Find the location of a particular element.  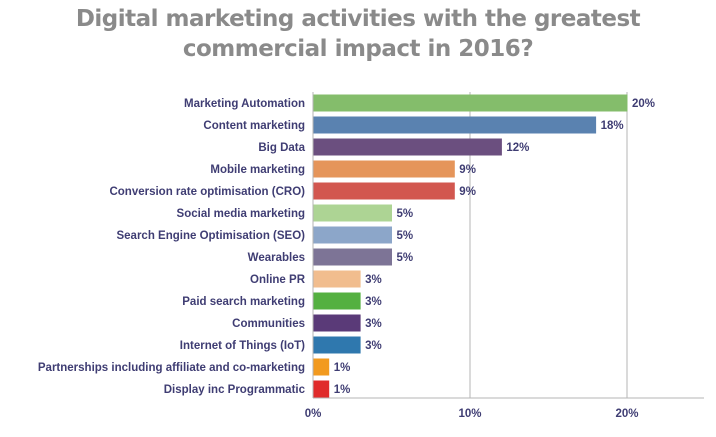

category-label: Conversion rate optimisation (CRO) is located at coordinates (207, 192).